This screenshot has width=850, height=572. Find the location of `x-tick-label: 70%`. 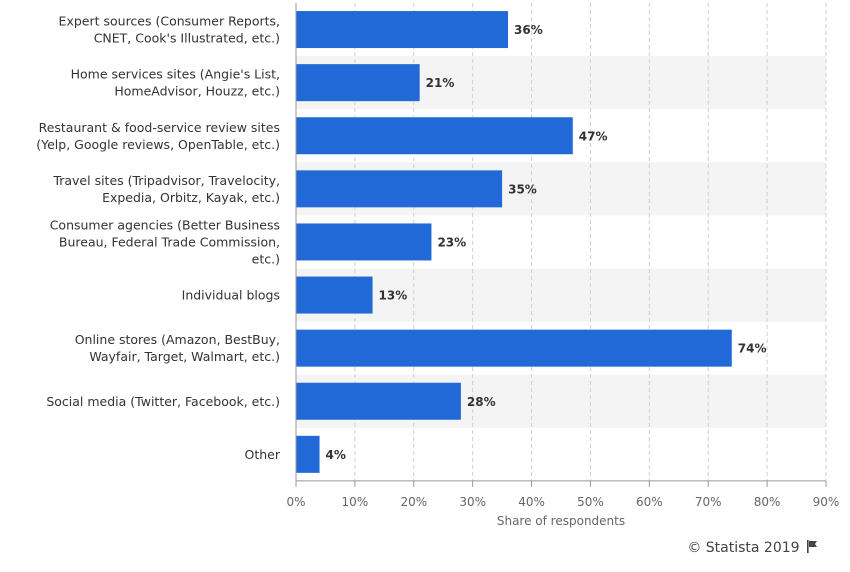

x-tick-label: 70% is located at coordinates (708, 502).